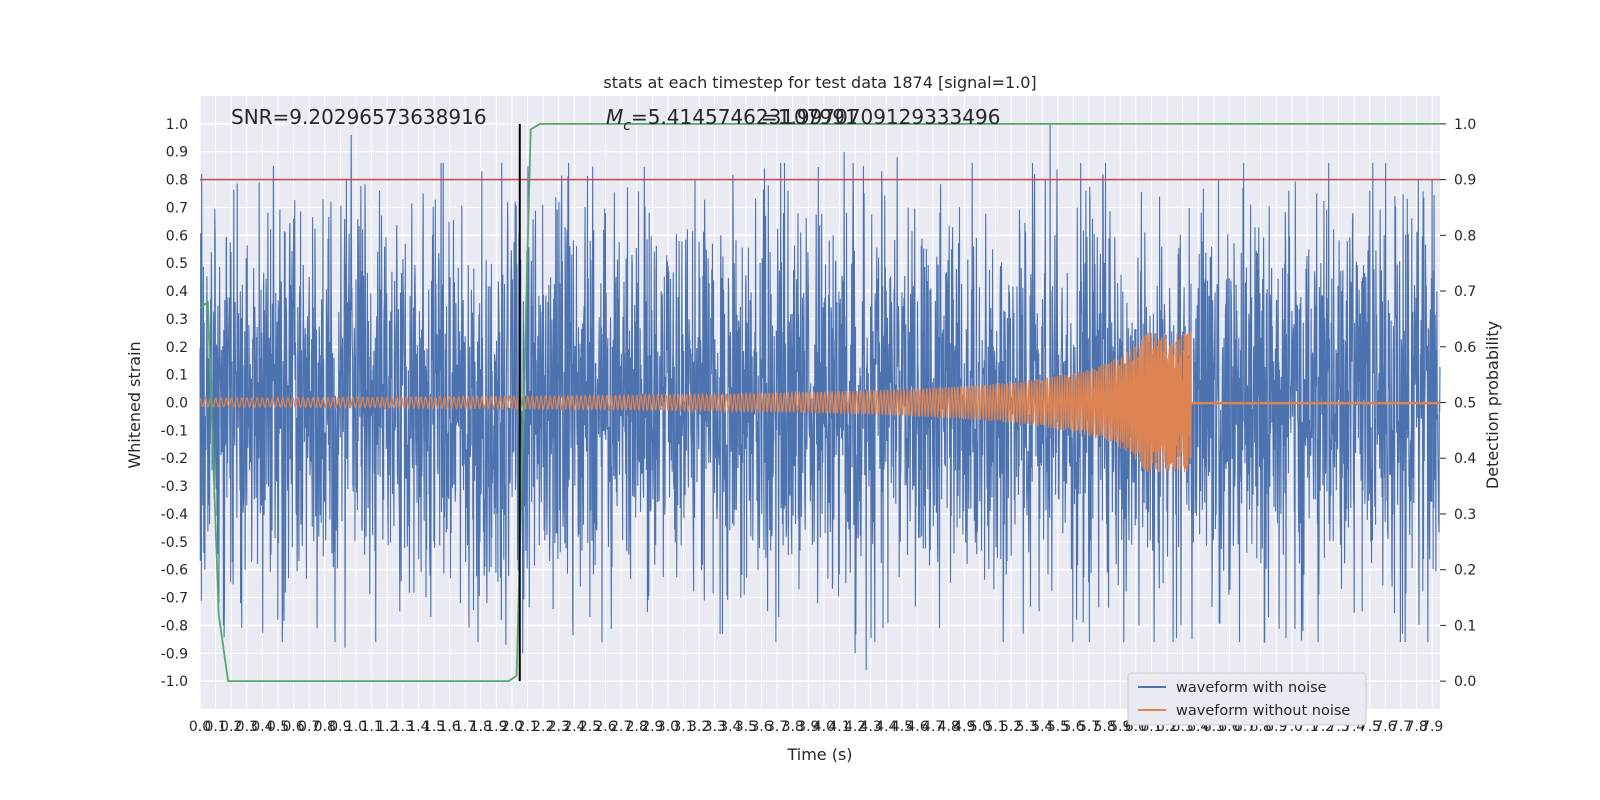 The width and height of the screenshot is (1600, 800). What do you see at coordinates (174, 626) in the screenshot?
I see `y-tick-label: -0.8` at bounding box center [174, 626].